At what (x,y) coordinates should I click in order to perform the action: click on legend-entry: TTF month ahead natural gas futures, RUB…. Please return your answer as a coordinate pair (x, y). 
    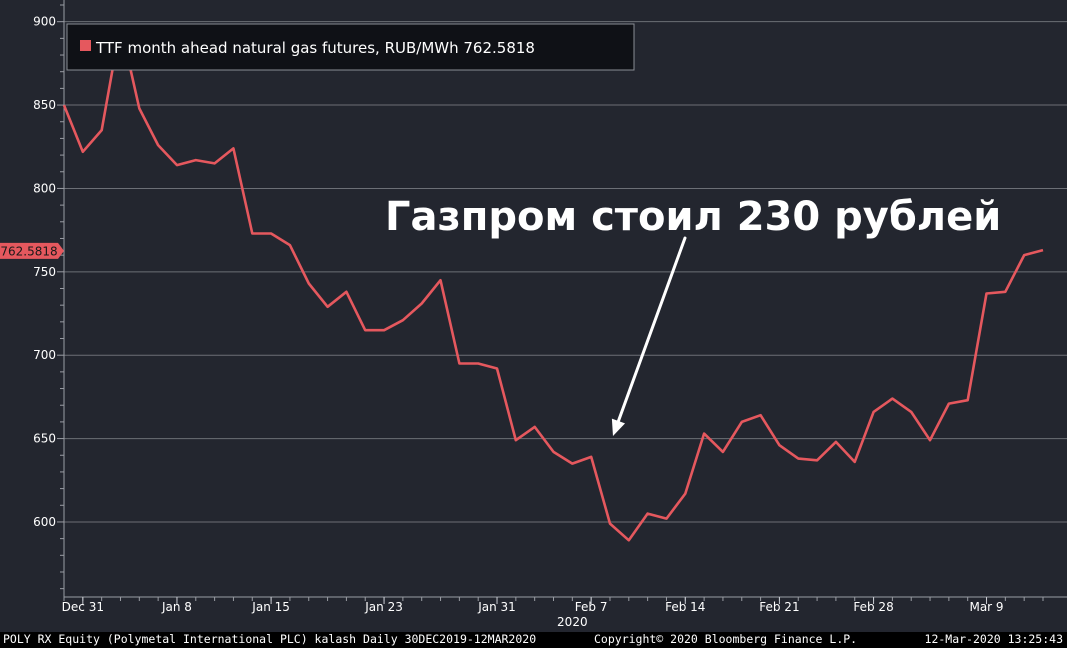
    Looking at the image, I should click on (315, 48).